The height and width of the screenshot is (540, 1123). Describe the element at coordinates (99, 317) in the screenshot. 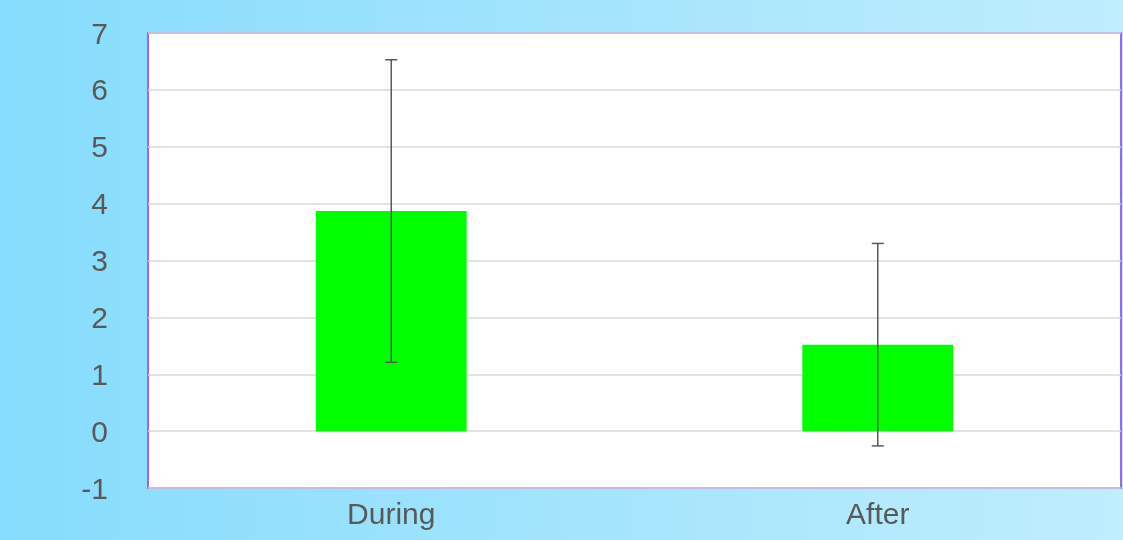

I see `y-tick-label: 2` at that location.